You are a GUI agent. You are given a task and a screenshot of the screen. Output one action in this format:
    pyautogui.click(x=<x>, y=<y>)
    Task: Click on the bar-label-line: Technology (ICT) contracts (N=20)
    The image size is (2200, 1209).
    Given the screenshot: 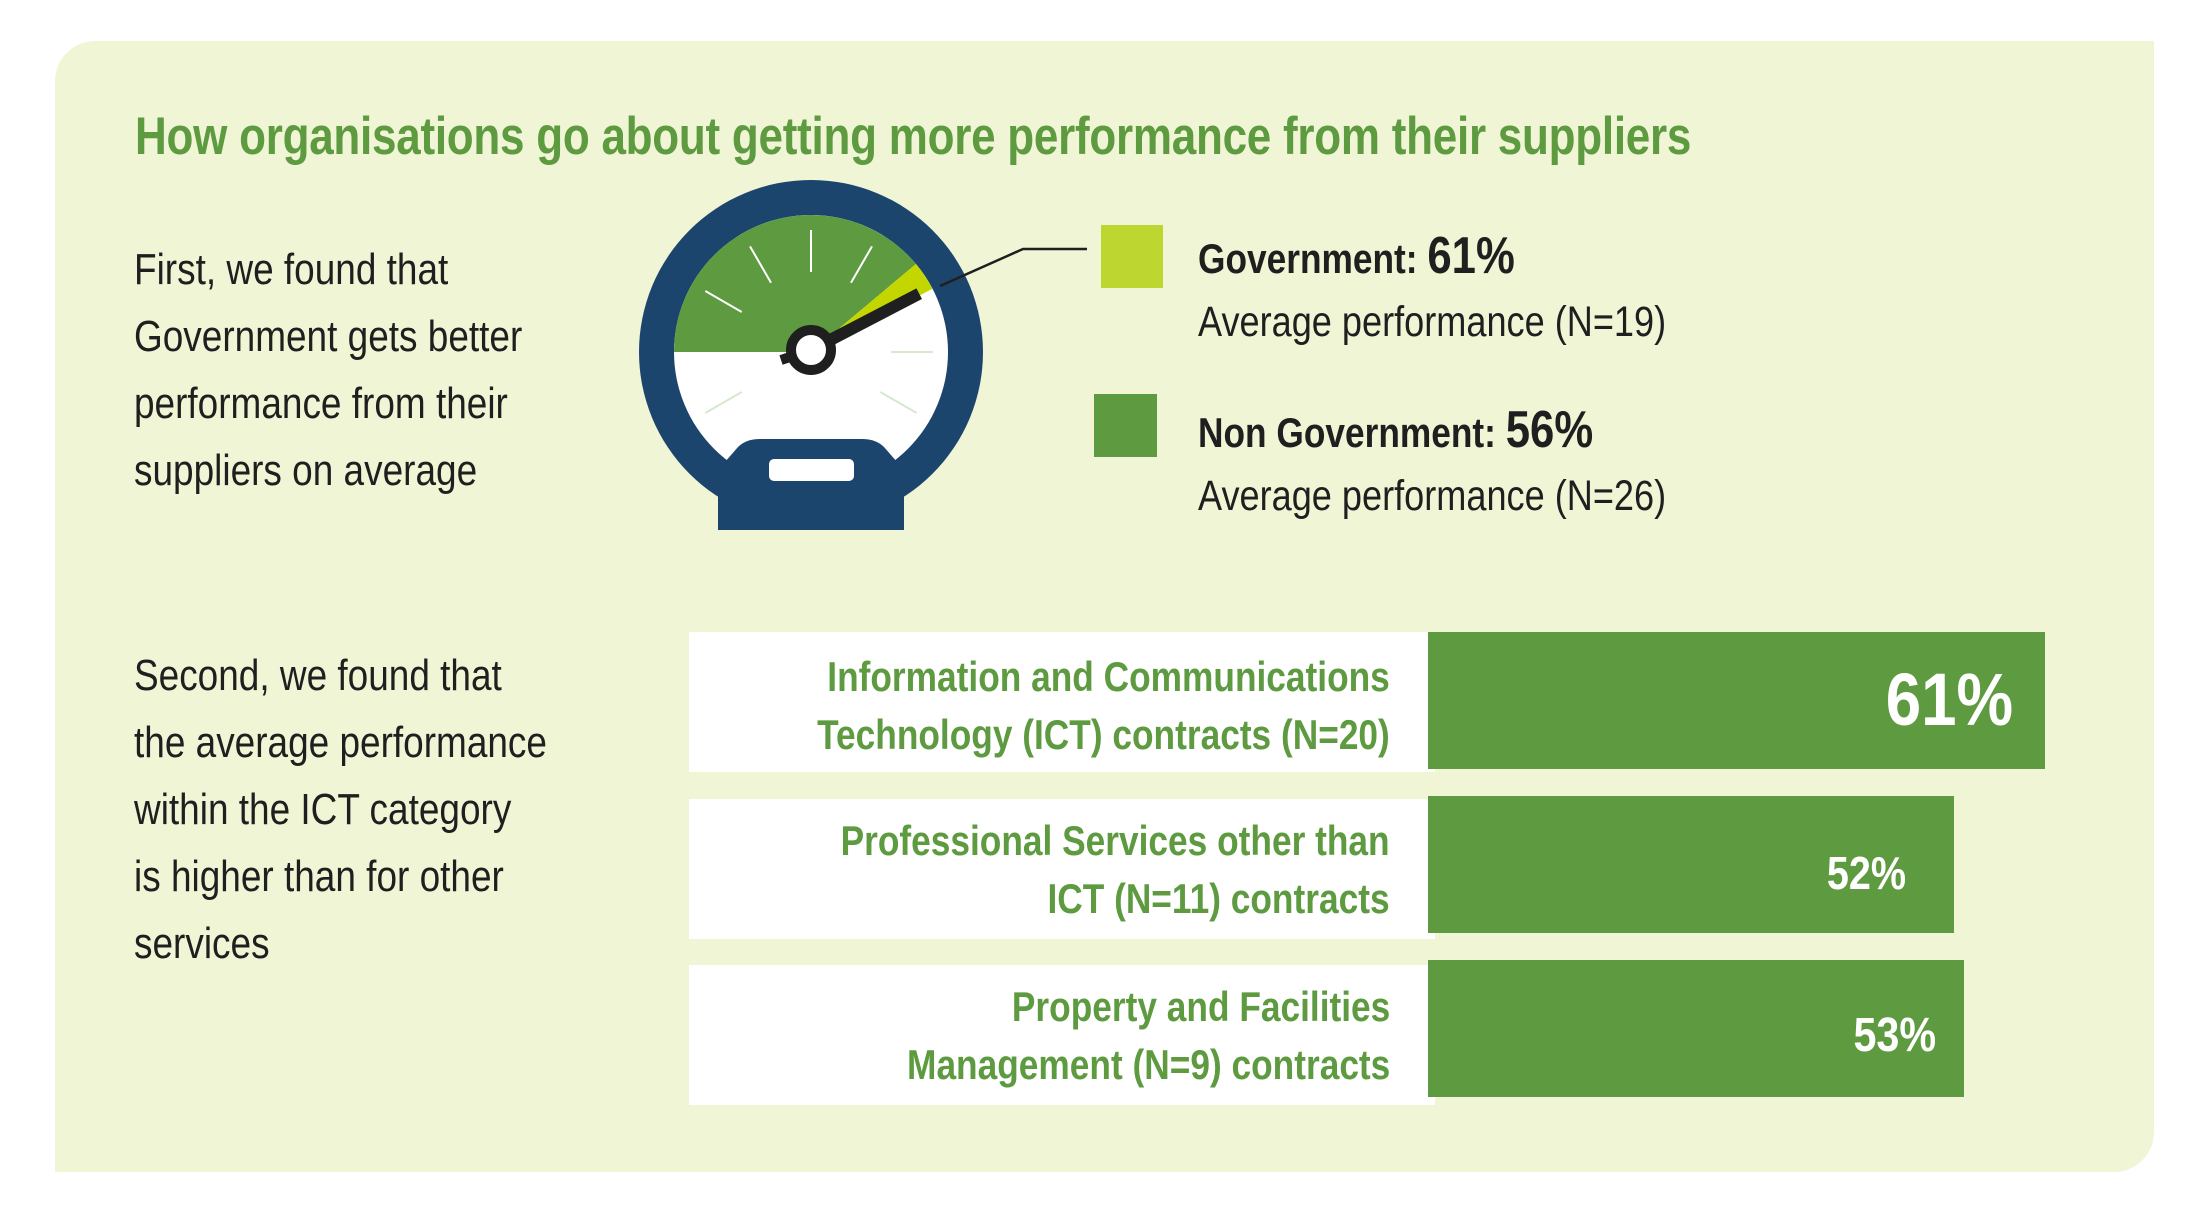 What is the action you would take?
    pyautogui.click(x=1103, y=734)
    